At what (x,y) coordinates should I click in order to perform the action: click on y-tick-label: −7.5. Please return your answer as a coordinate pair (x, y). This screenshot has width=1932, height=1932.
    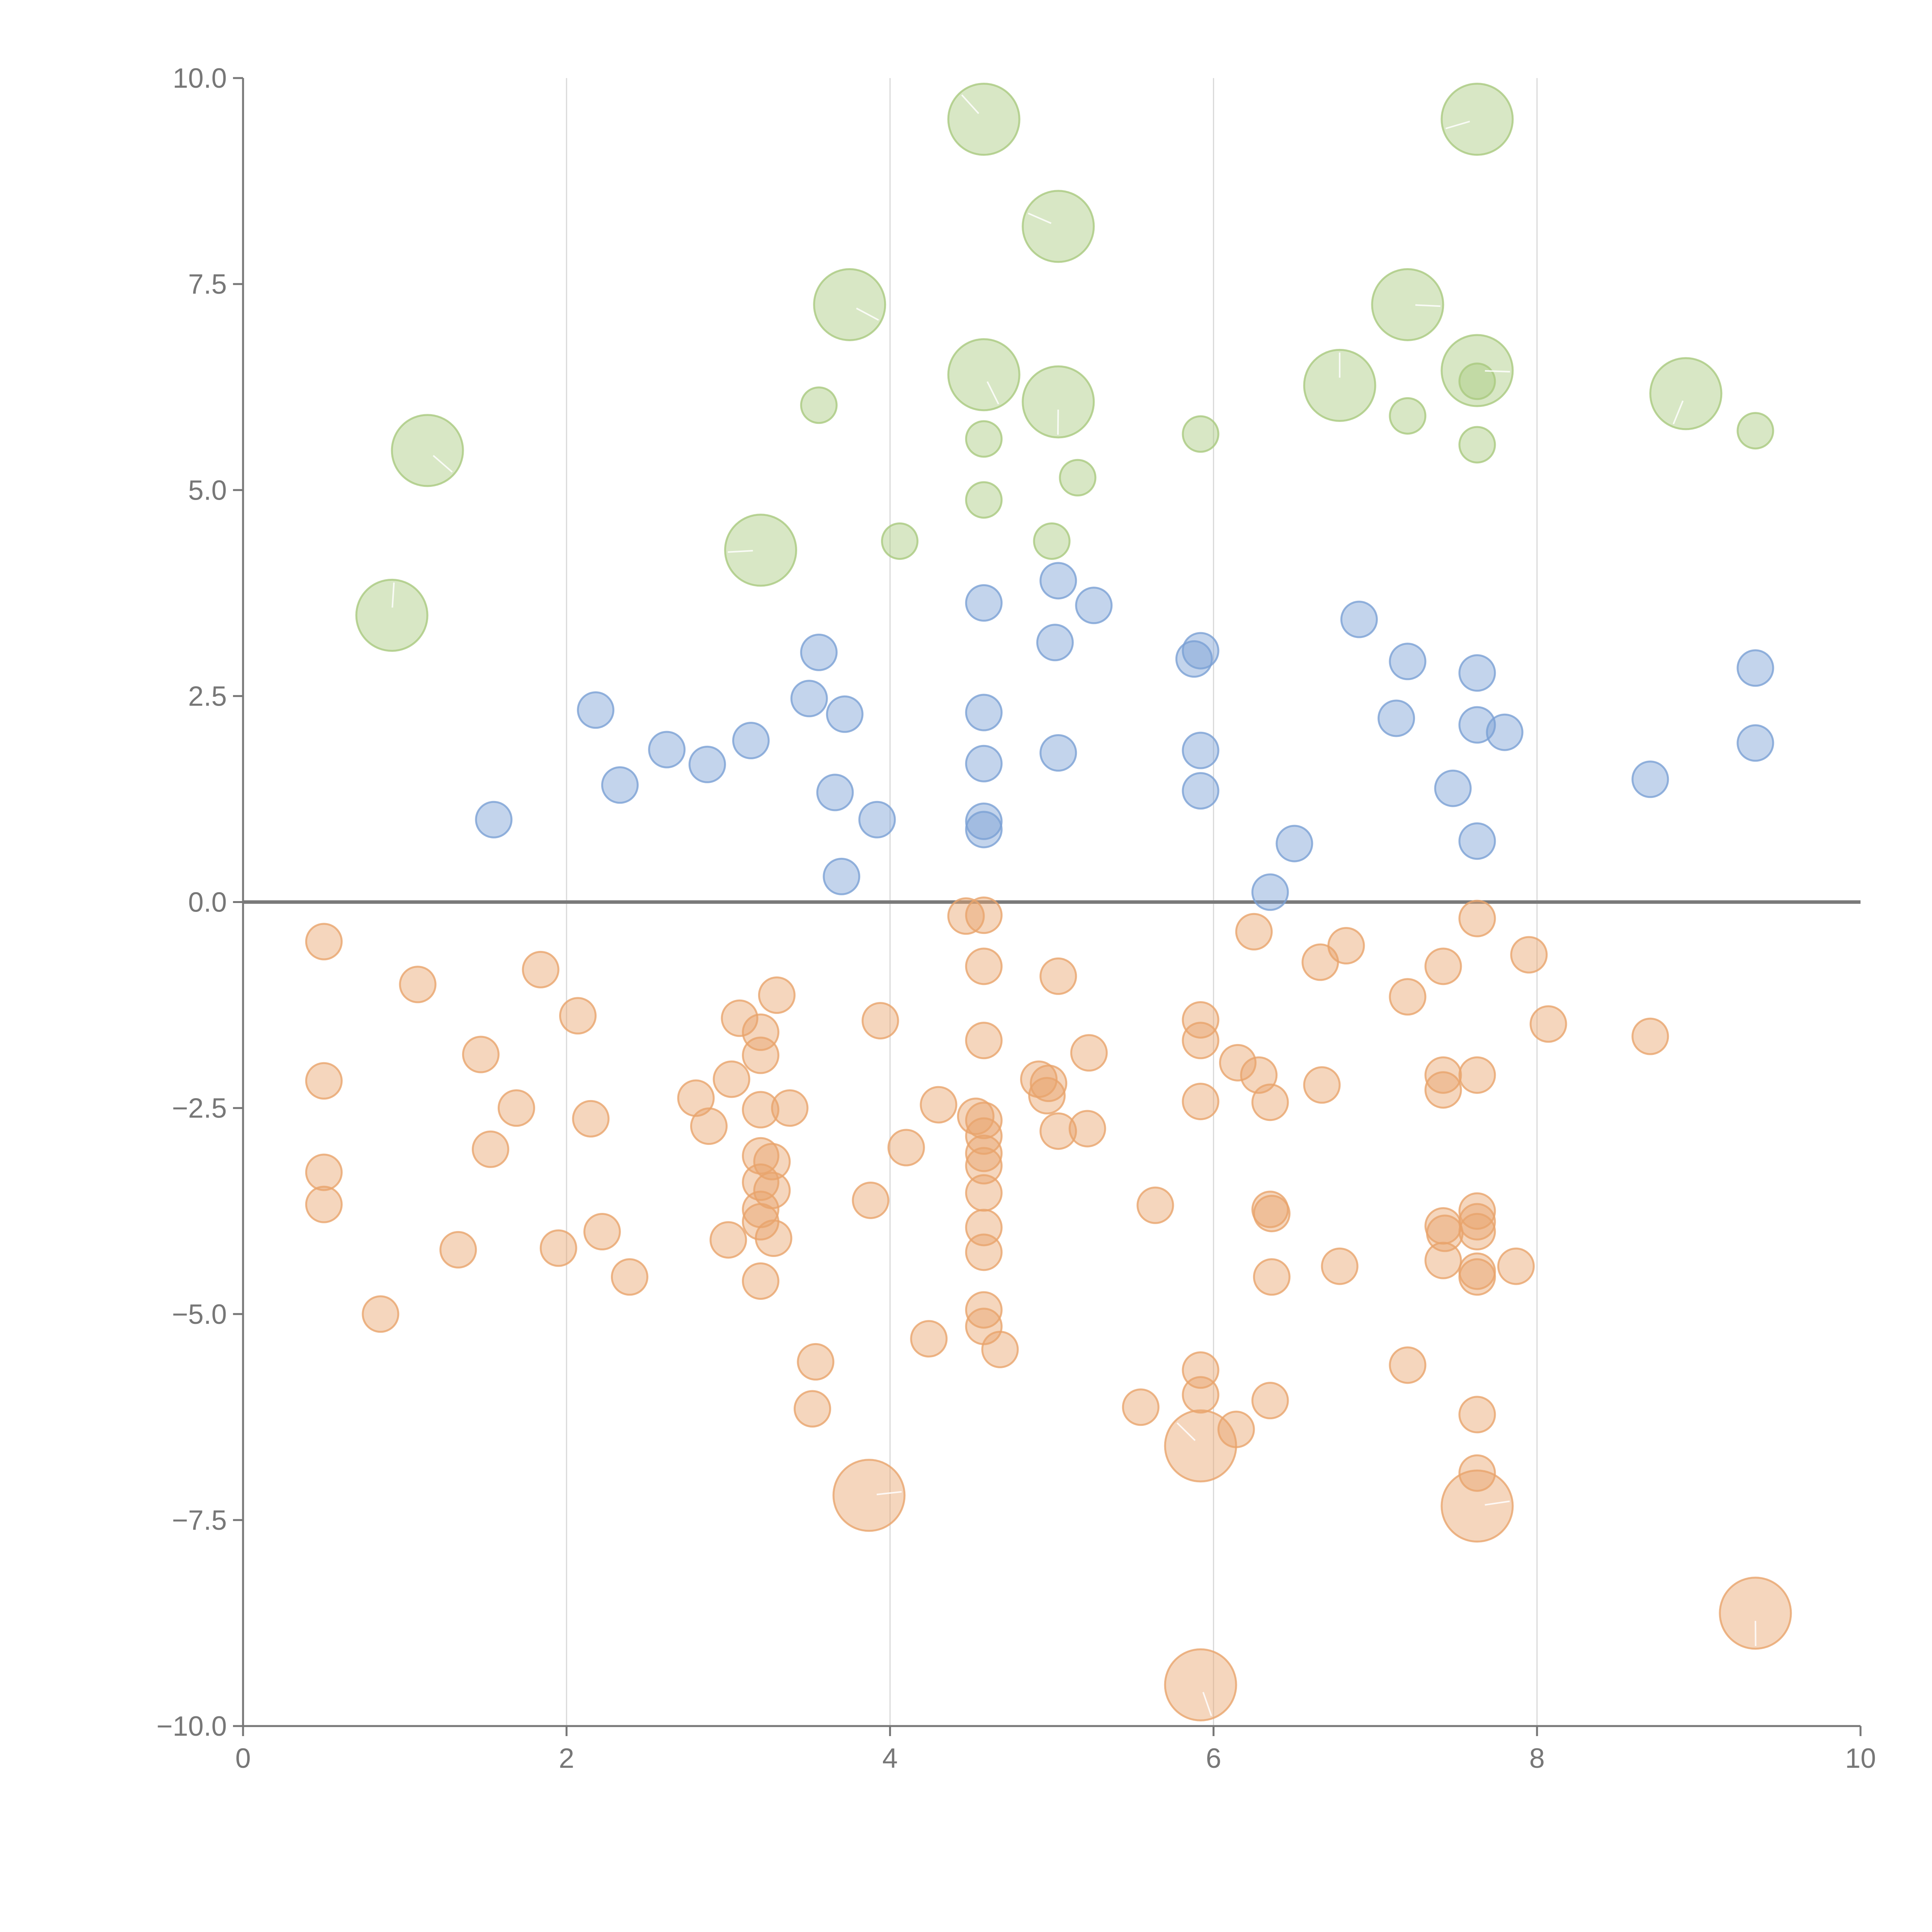
    Looking at the image, I should click on (200, 1520).